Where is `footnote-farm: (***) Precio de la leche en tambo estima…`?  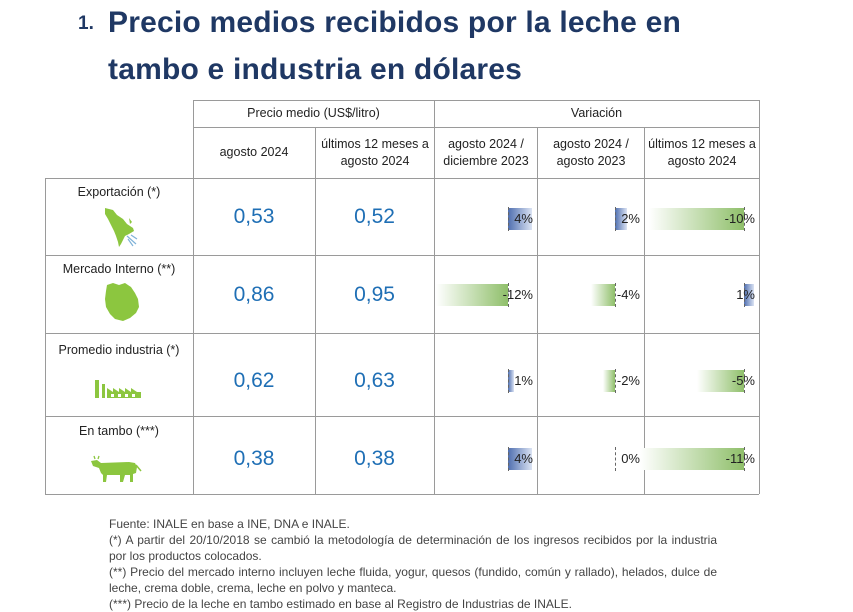 footnote-farm: (***) Precio de la leche en tambo estima… is located at coordinates (340, 604).